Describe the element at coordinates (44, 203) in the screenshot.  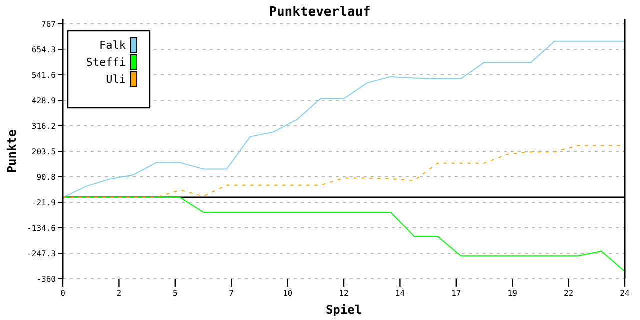
I see `y-tick-label: -21.9` at that location.